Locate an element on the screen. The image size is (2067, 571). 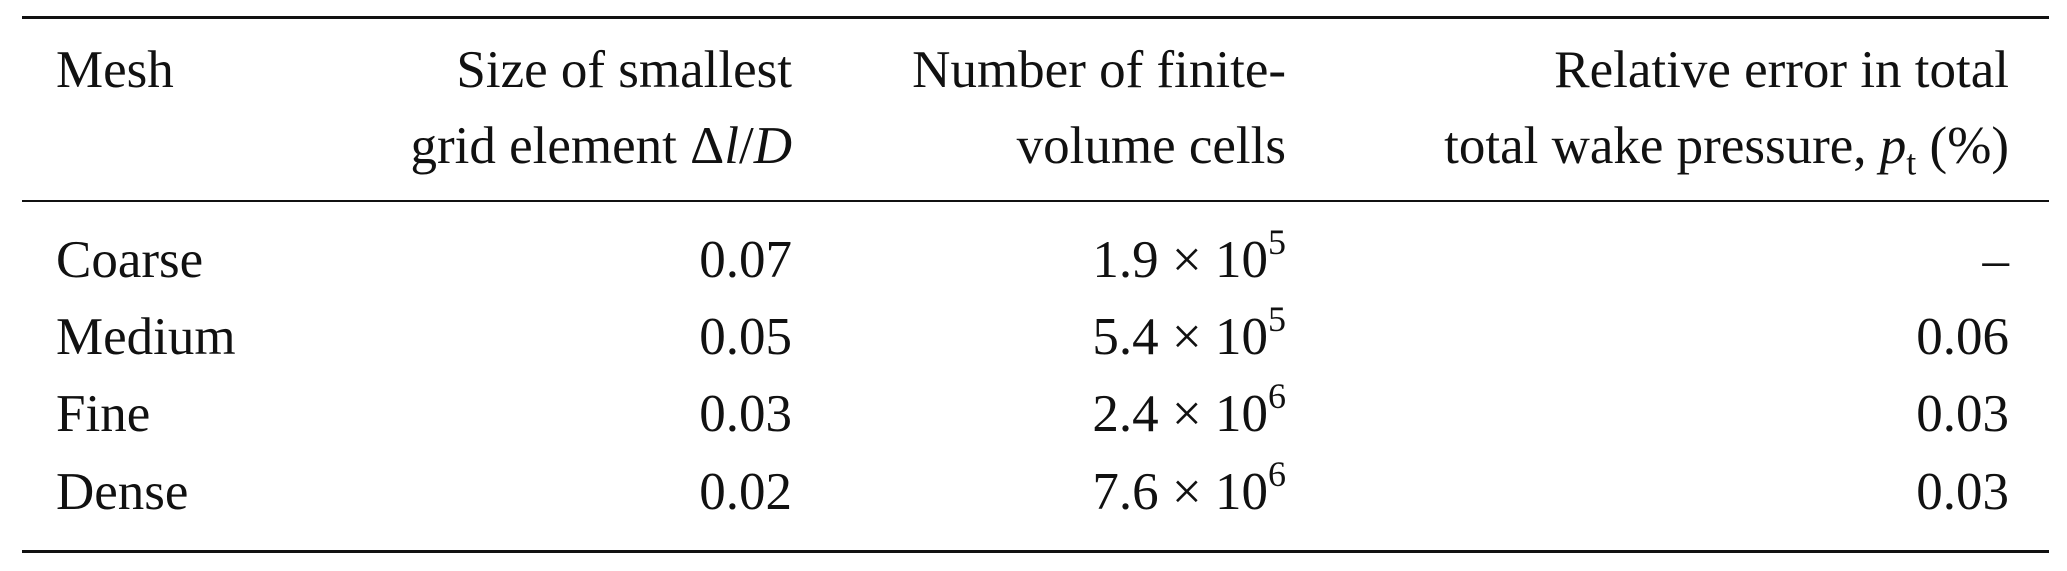
delta-symbol: Δ is located at coordinates (707, 146).